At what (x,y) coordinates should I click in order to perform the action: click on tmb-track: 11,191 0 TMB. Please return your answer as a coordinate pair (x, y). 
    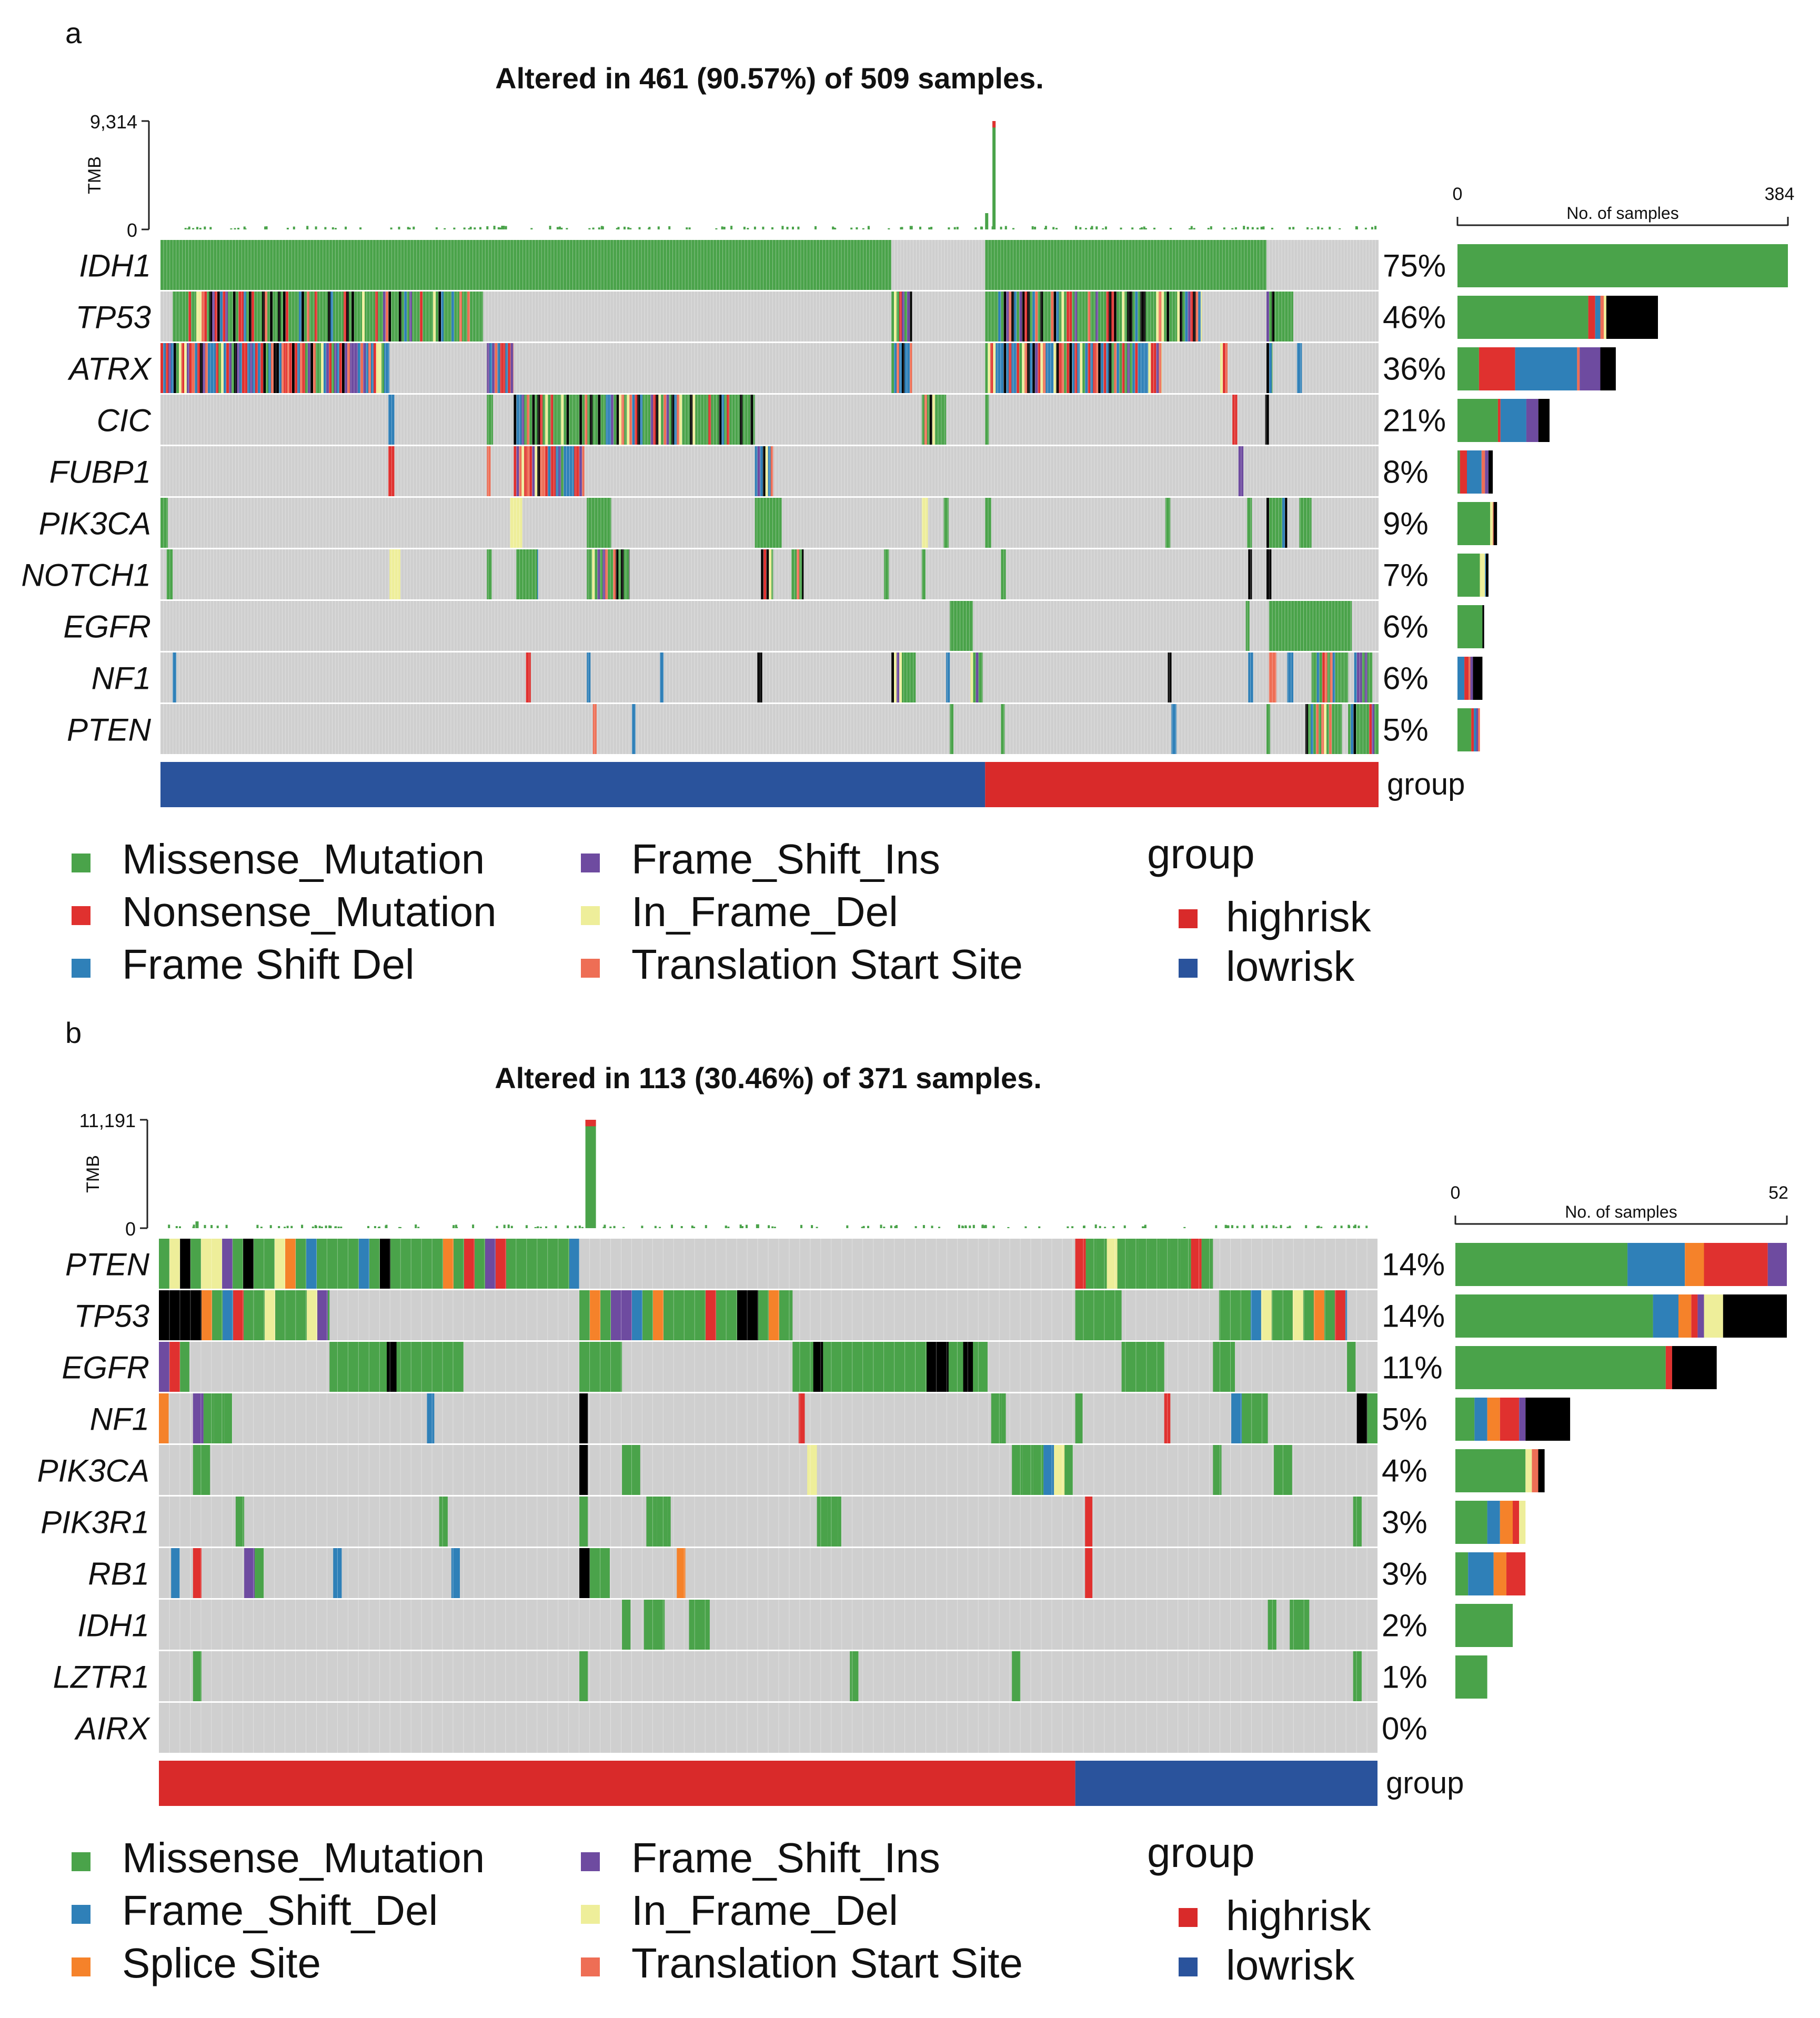
    Looking at the image, I should click on (723, 1175).